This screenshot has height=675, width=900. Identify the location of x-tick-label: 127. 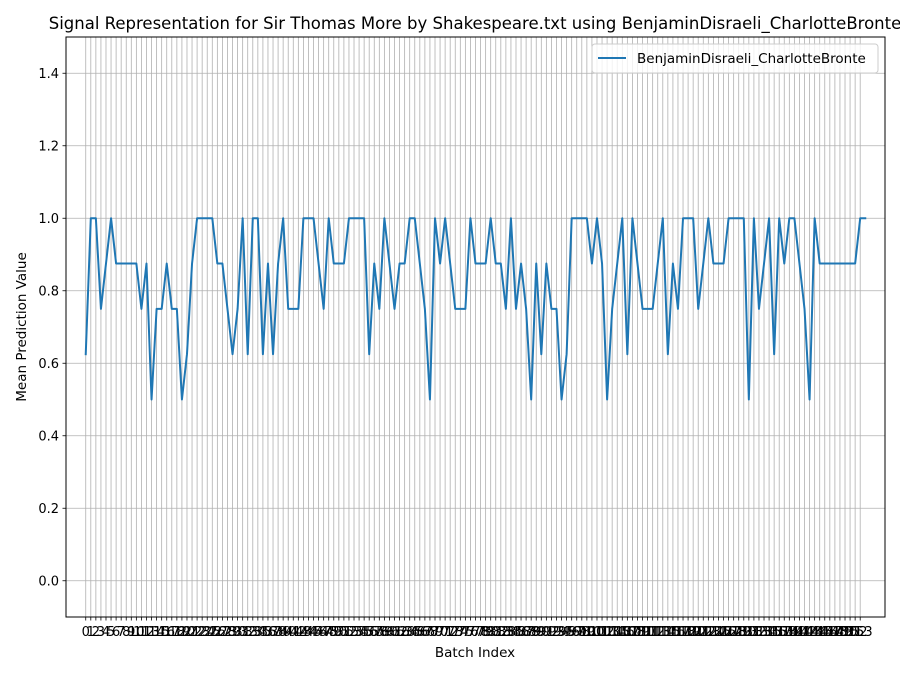
(728, 632).